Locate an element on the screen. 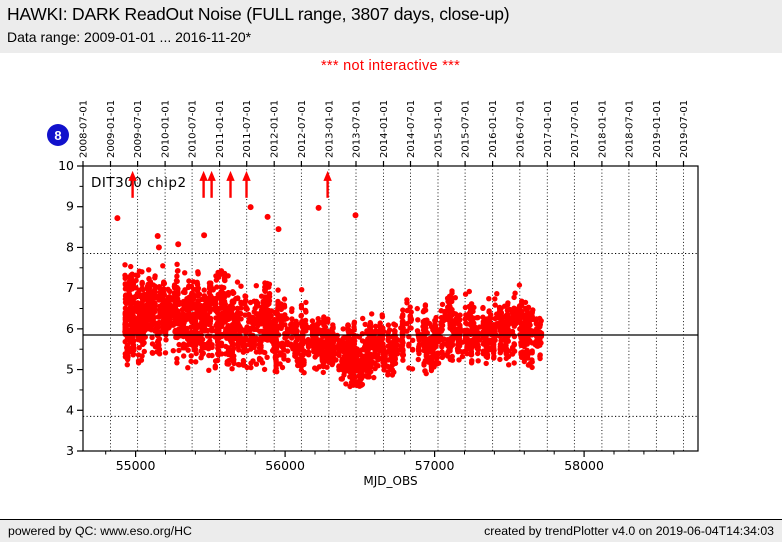  count-badge: 8 is located at coordinates (58, 135).